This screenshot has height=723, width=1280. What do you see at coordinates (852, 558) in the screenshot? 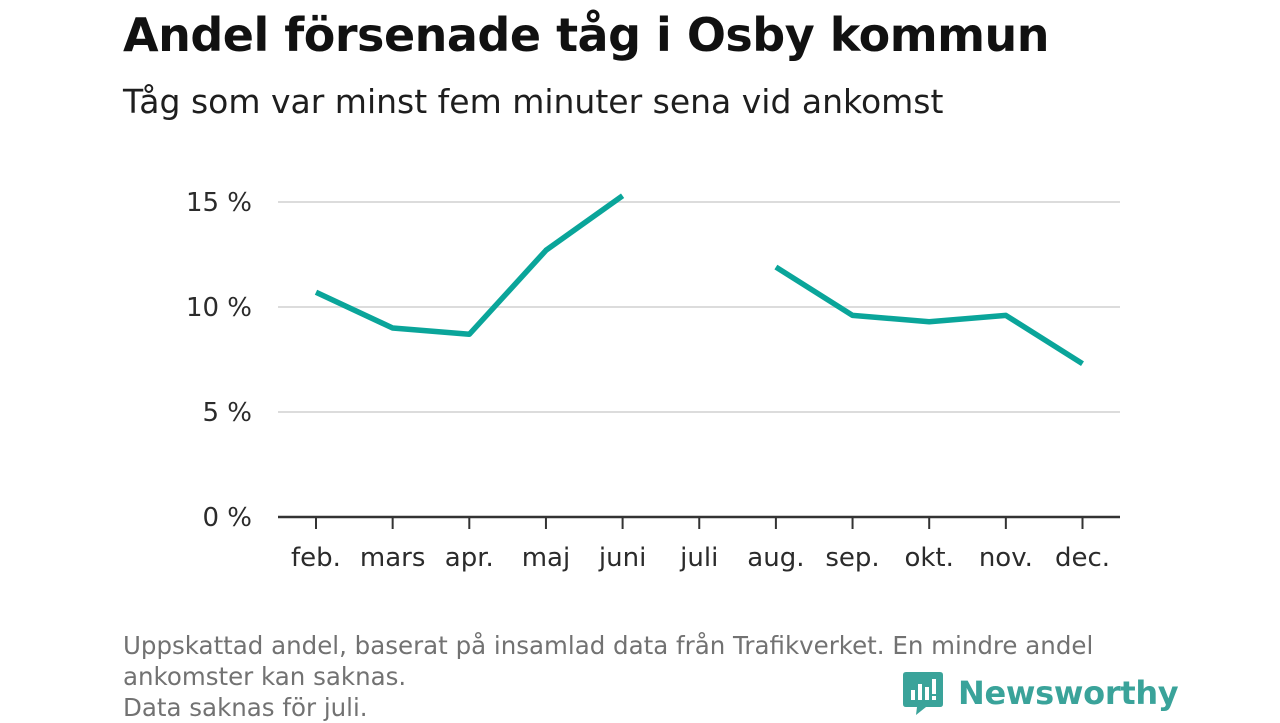
I see `x-tick-label: sep.` at bounding box center [852, 558].